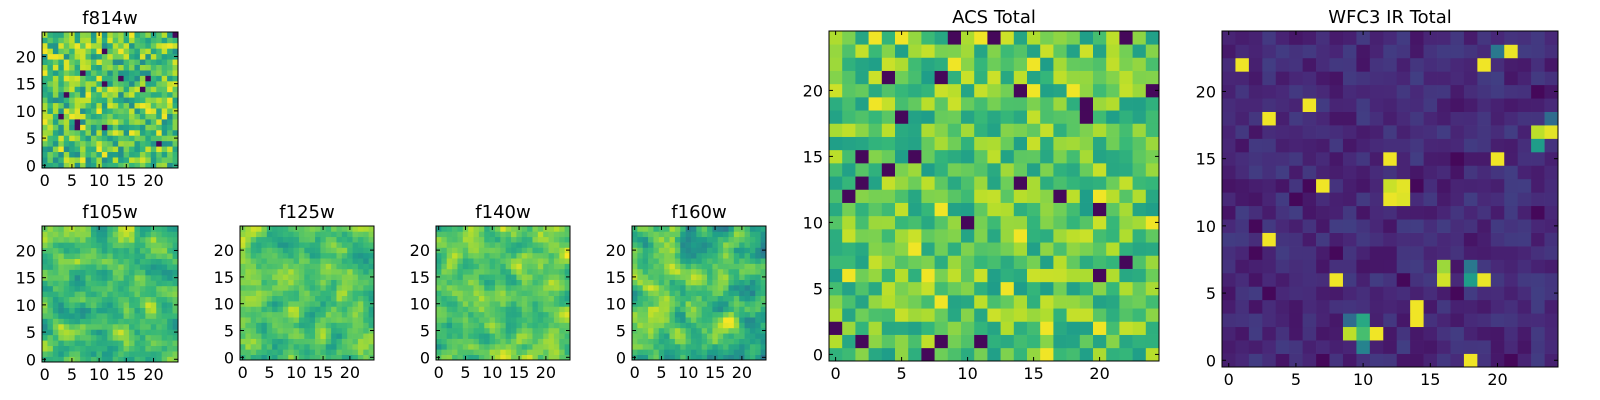 This screenshot has width=1600, height=400. I want to click on y-tick-label: 15, so click(224, 277).